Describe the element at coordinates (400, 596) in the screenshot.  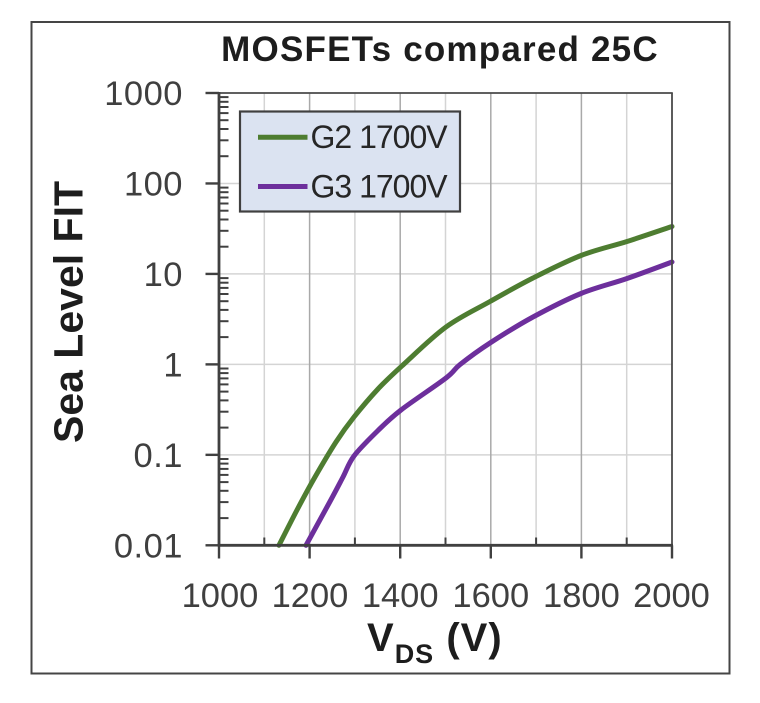
I see `svg-text: 1400` at that location.